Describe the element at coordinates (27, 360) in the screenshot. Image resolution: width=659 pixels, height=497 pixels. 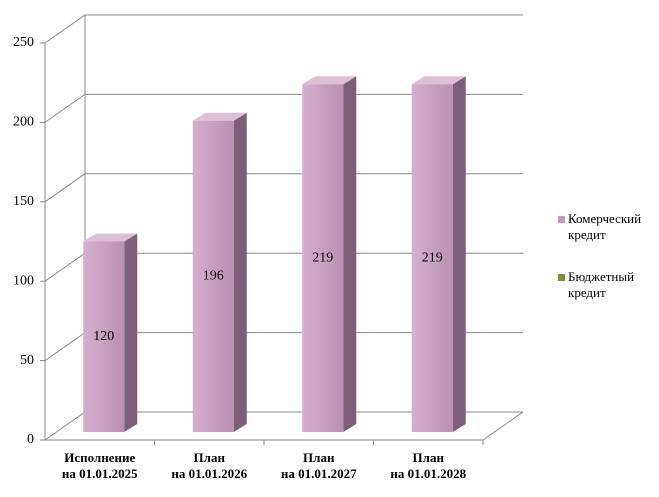
I see `y-tick-label: 50` at that location.